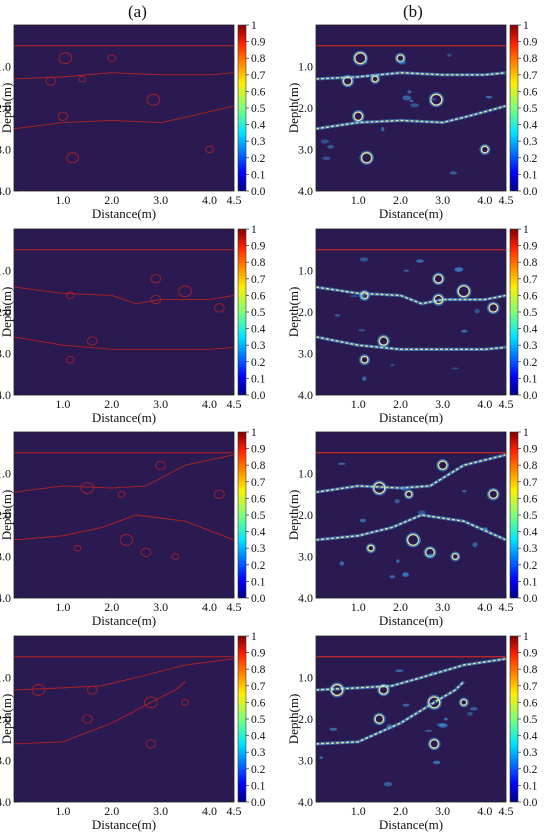 This screenshot has width=550, height=838. I want to click on colorbar-tick-label: 0.6, so click(258, 296).